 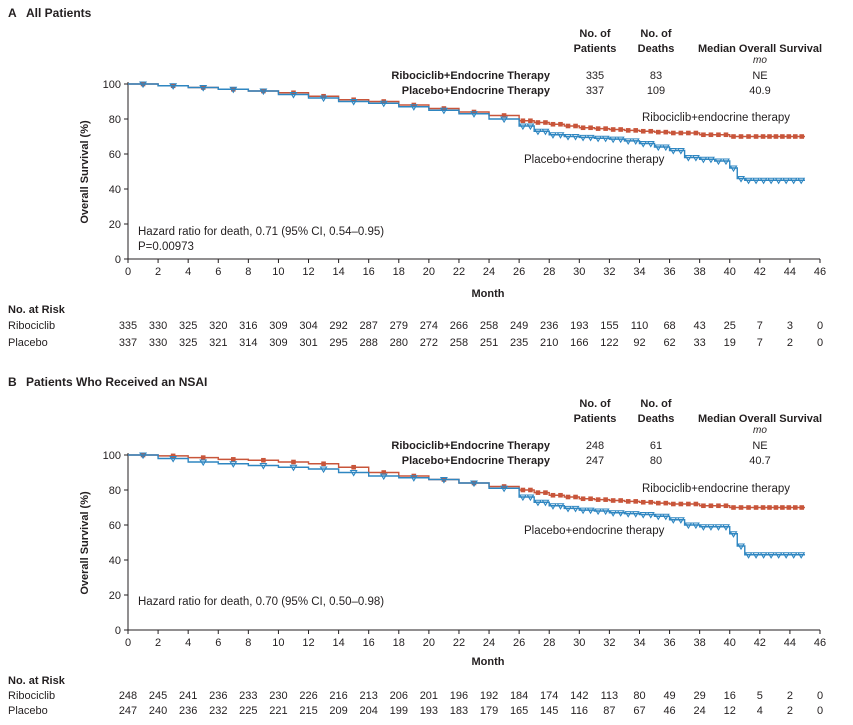 What do you see at coordinates (488, 294) in the screenshot?
I see `x-axis-label: Month` at bounding box center [488, 294].